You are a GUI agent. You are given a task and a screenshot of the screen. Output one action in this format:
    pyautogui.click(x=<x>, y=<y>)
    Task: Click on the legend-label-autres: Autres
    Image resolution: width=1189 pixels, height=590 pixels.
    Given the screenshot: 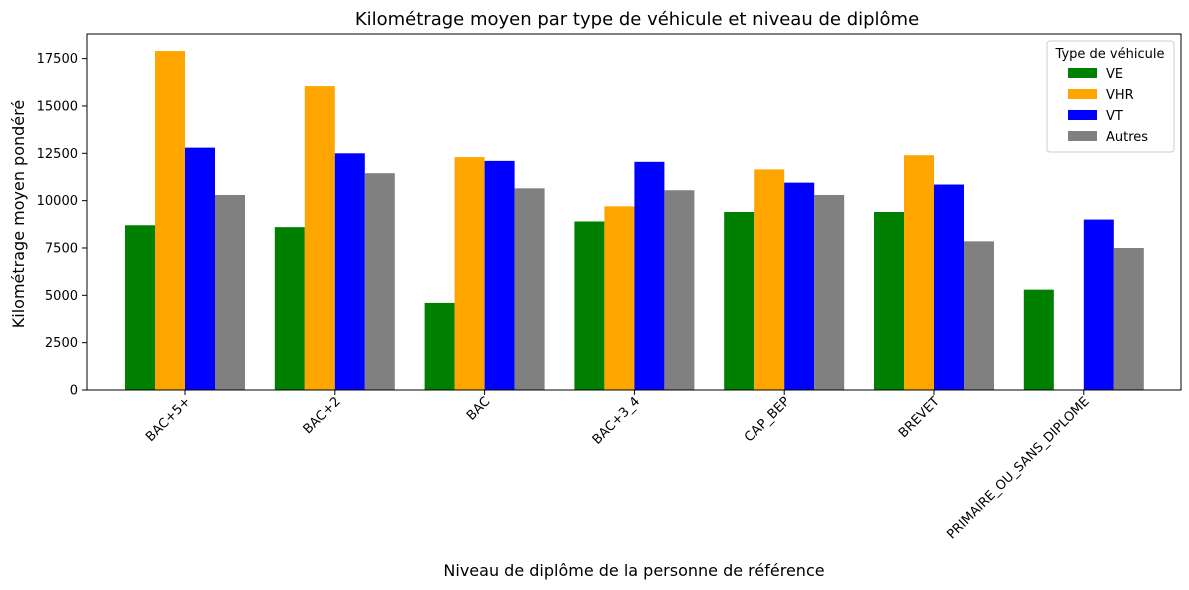 What is the action you would take?
    pyautogui.click(x=1127, y=137)
    